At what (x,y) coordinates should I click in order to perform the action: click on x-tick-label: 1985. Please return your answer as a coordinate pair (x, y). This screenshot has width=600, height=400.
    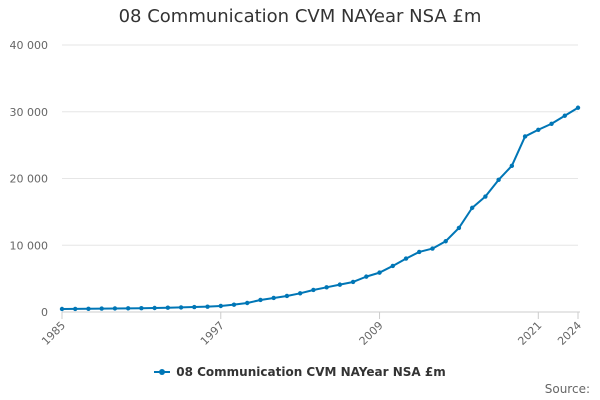
    Looking at the image, I should click on (53, 333).